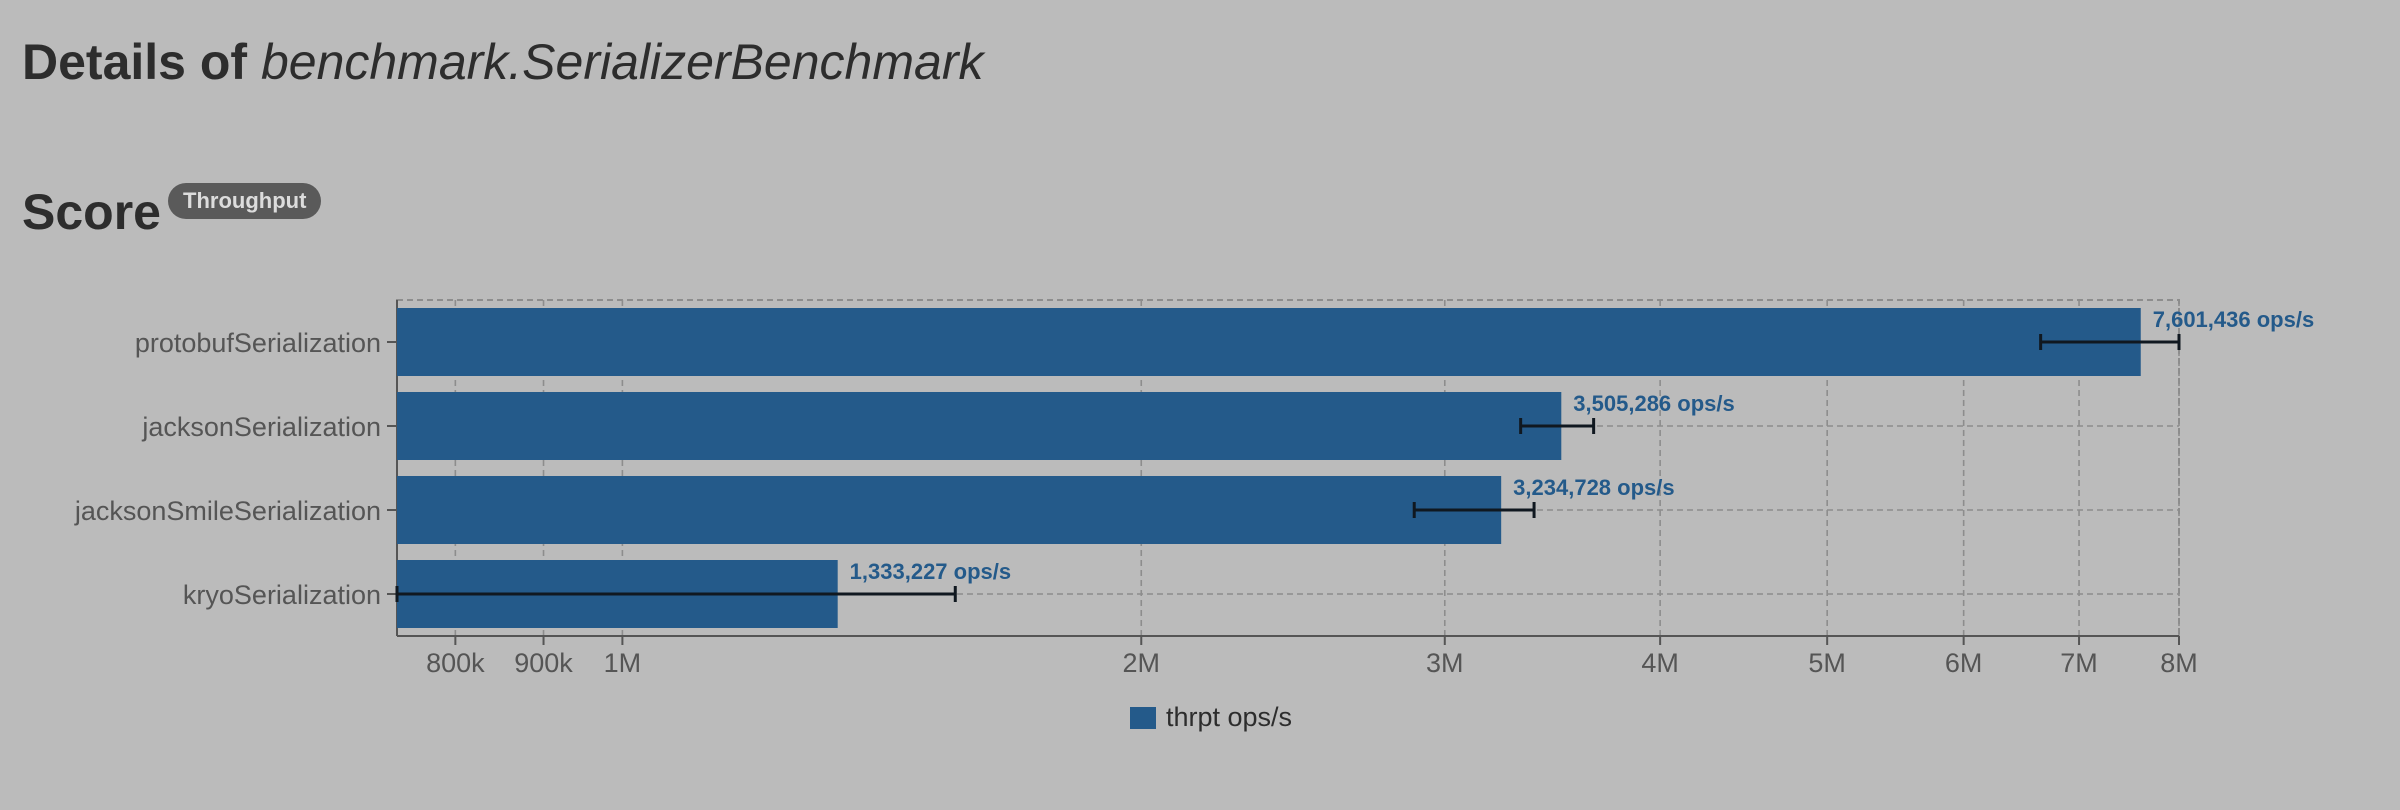  What do you see at coordinates (1445, 663) in the screenshot?
I see `x-tick-label: 3M` at bounding box center [1445, 663].